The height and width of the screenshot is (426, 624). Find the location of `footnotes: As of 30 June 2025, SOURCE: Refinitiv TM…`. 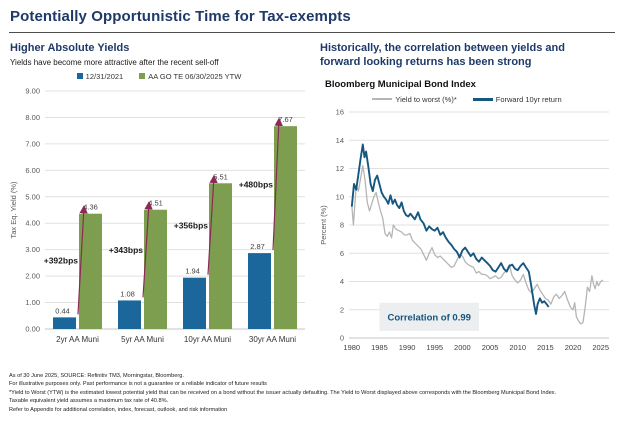

footnotes: As of 30 June 2025, SOURCE: Refinitiv TM… is located at coordinates (312, 393).